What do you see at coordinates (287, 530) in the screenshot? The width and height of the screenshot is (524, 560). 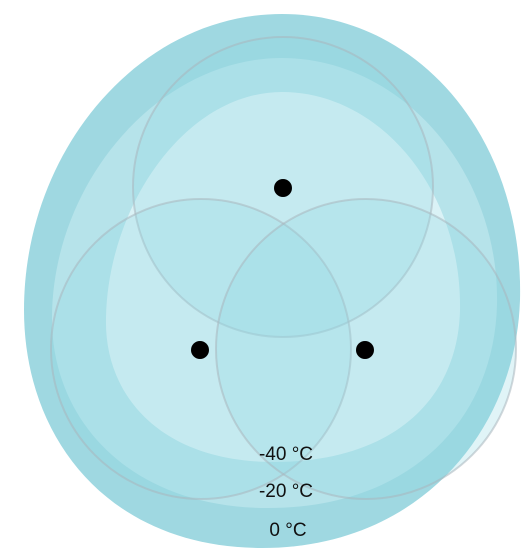 I see `label-outer-zone: 0 °C` at bounding box center [287, 530].